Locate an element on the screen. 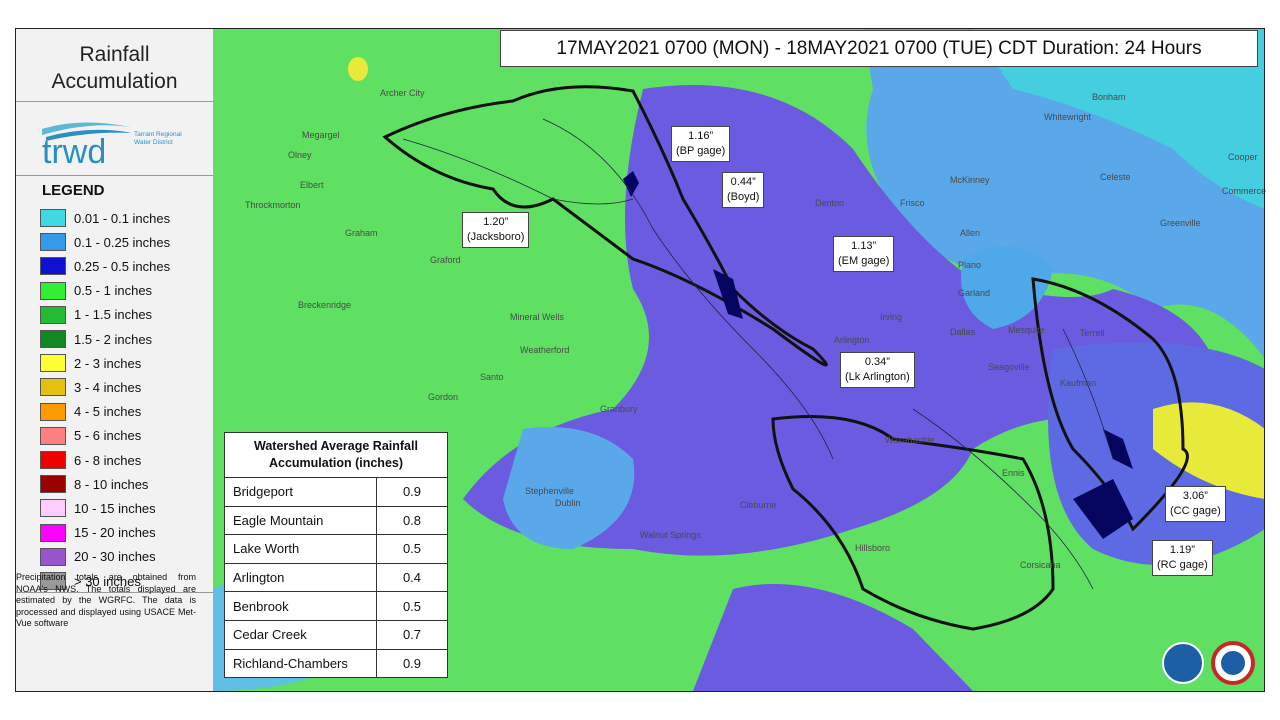  legend-label: 4 - 5 inches is located at coordinates (108, 412).